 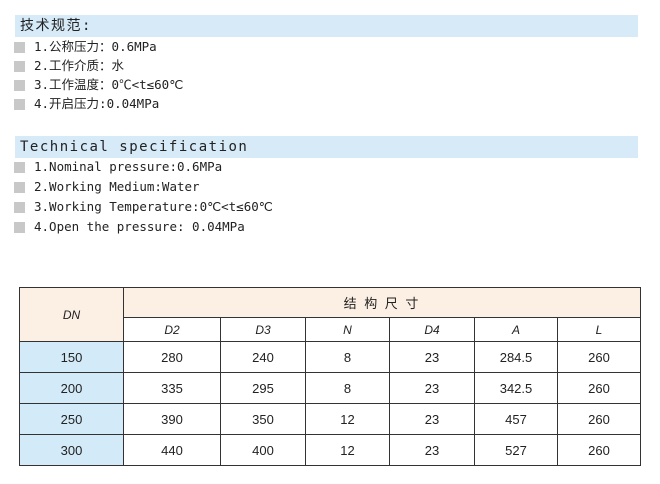 What do you see at coordinates (432, 329) in the screenshot?
I see `column-header: D4` at bounding box center [432, 329].